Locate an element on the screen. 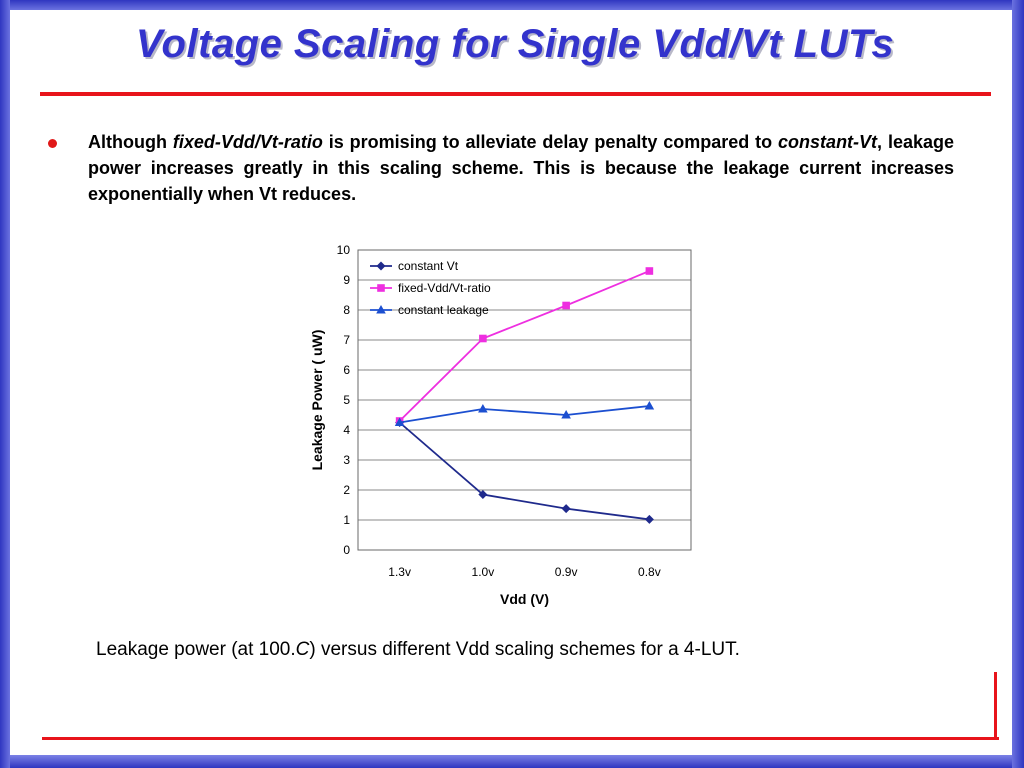 The image size is (1024, 768). y-tick-label: 1 is located at coordinates (346, 520).